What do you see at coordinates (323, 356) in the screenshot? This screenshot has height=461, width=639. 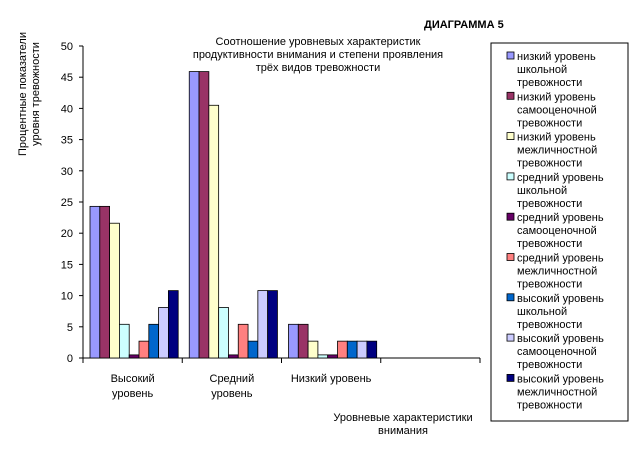 I see `bar-s4-c3` at bounding box center [323, 356].